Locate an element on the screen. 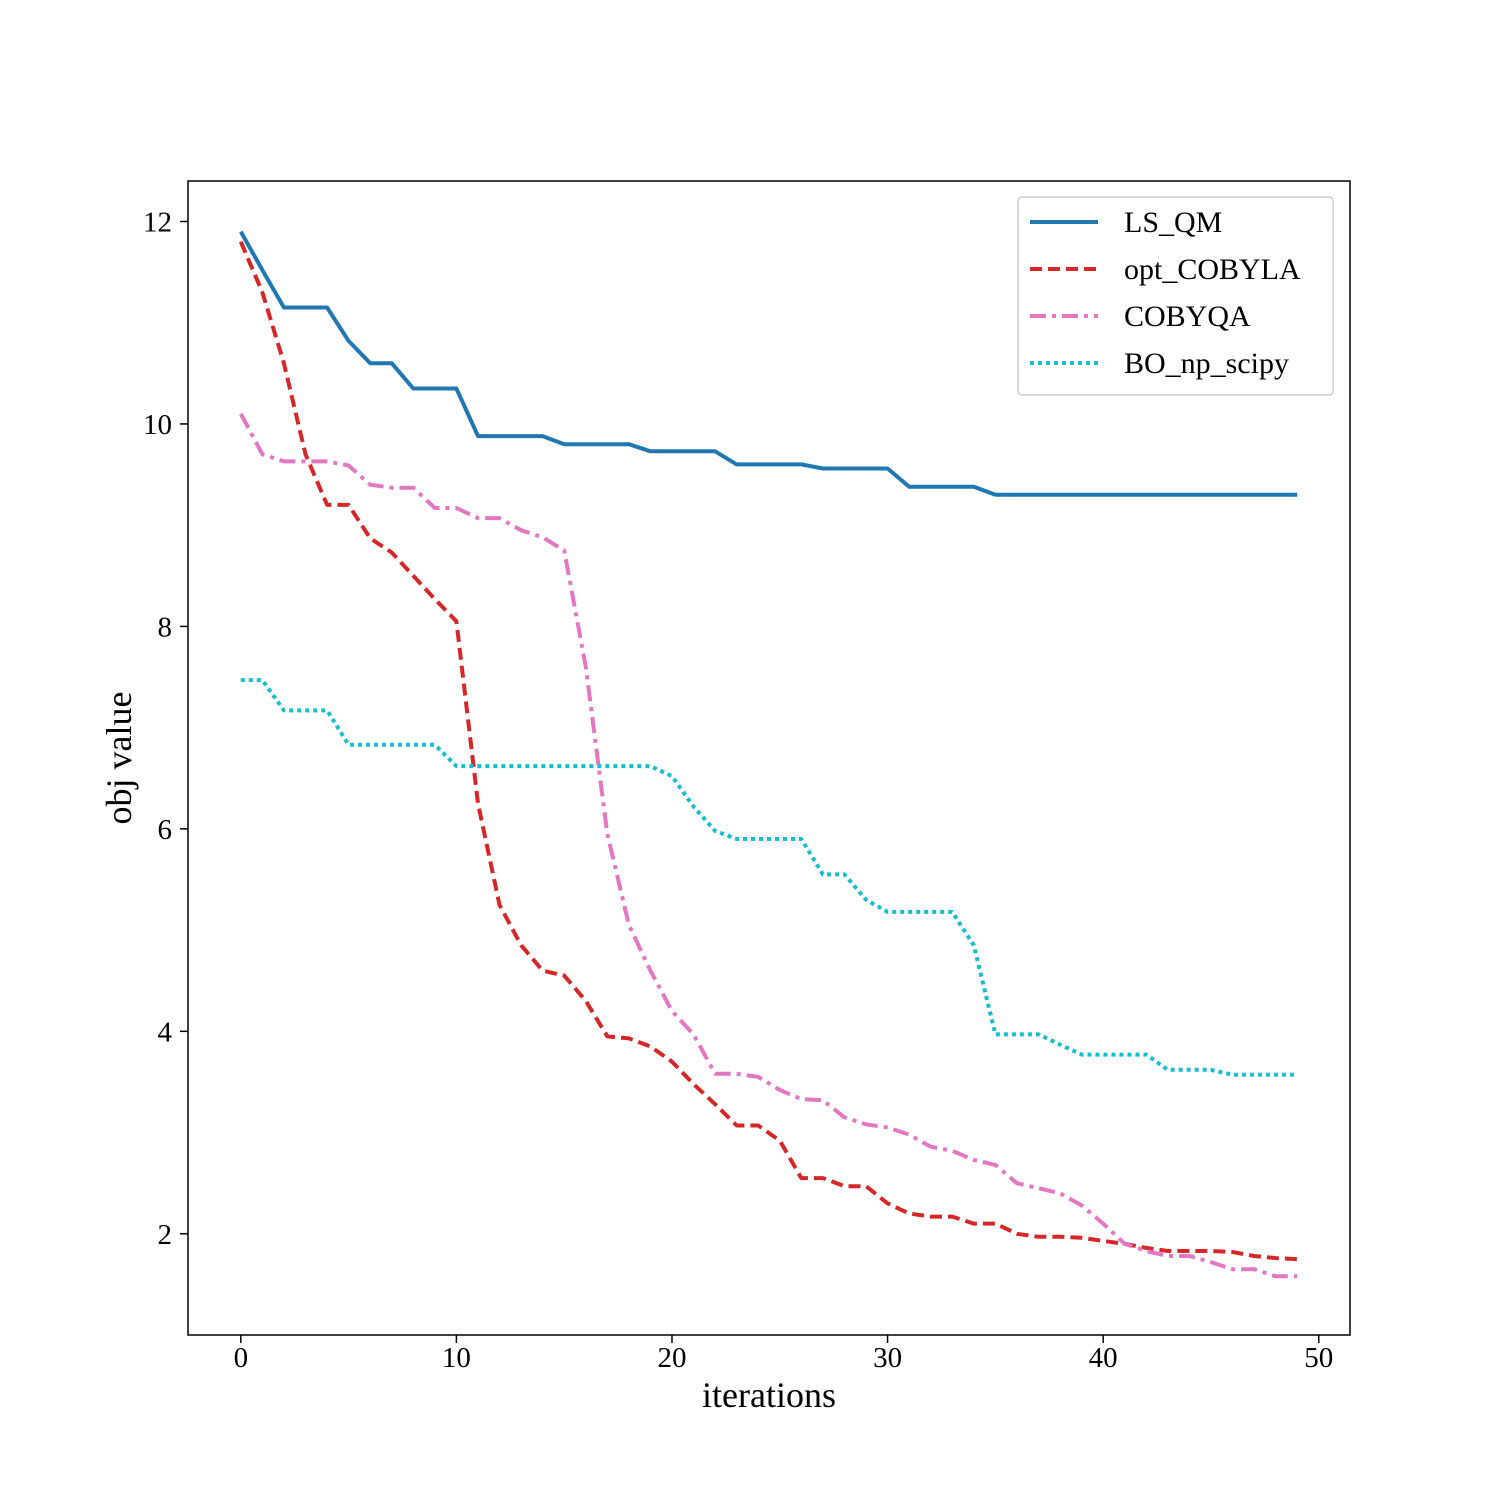 This screenshot has width=1500, height=1500. x-tick-label: 30 is located at coordinates (887, 1358).